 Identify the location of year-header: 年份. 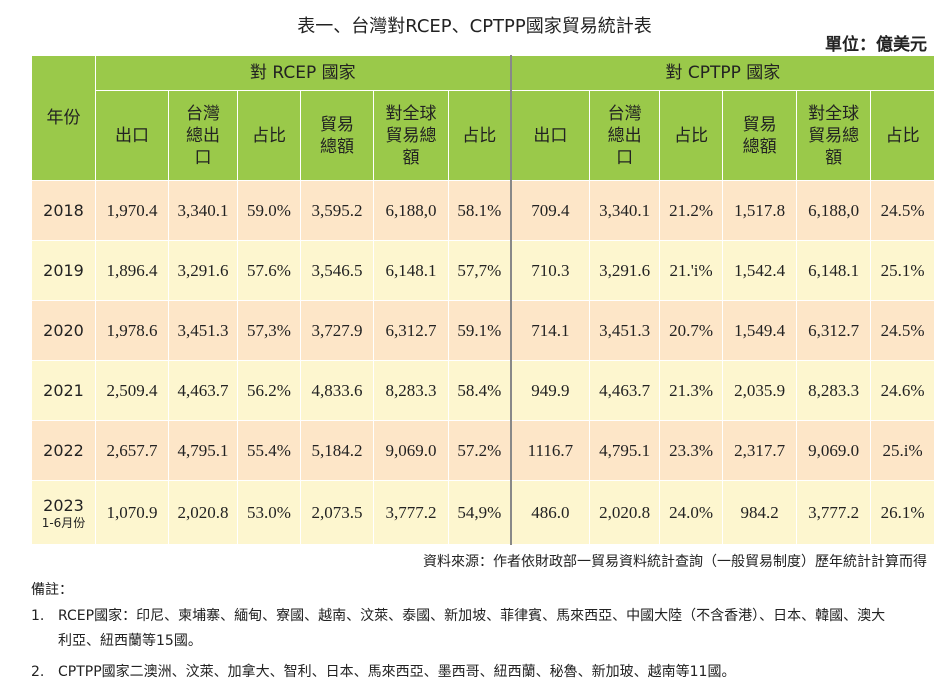
(63, 118).